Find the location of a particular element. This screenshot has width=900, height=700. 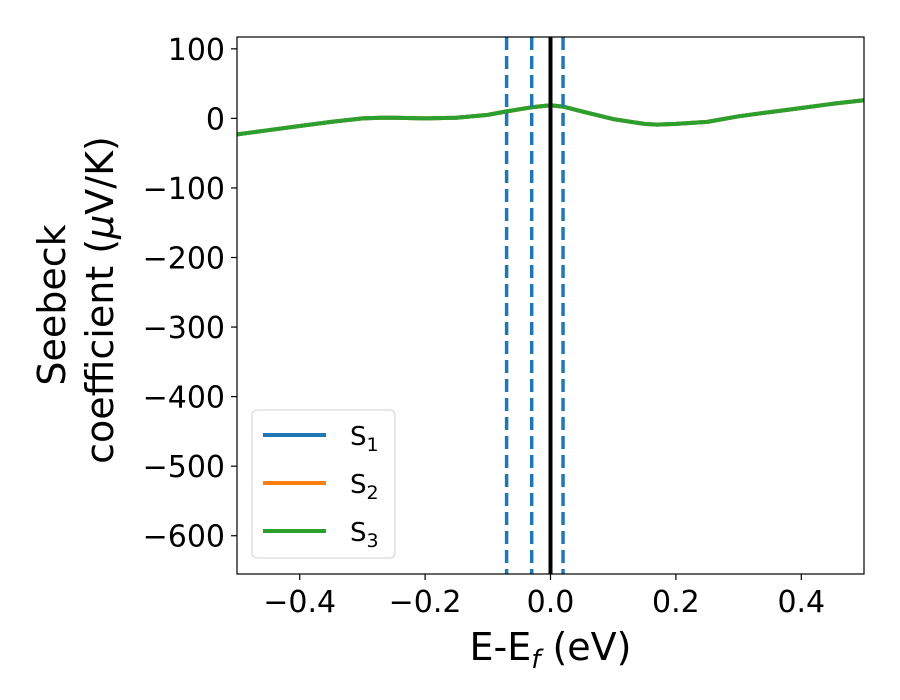

legend-label-2: S2 is located at coordinates (364, 487).